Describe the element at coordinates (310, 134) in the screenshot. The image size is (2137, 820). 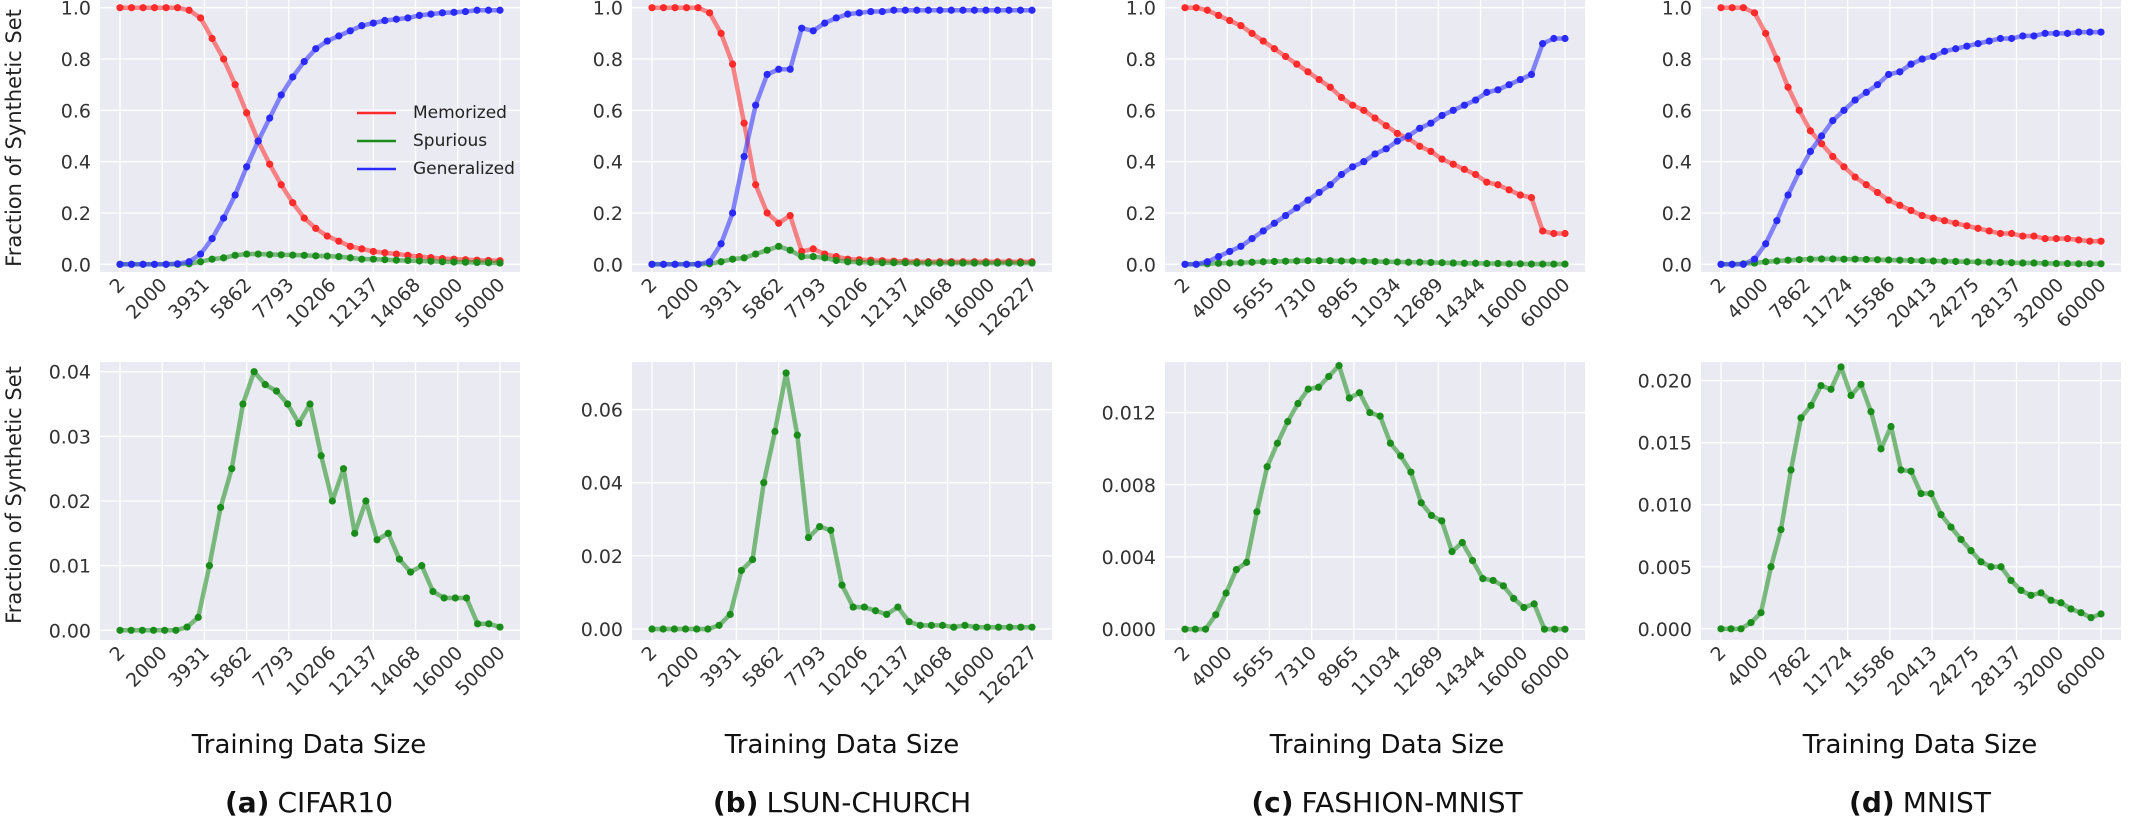
I see `series-line-memorized` at that location.